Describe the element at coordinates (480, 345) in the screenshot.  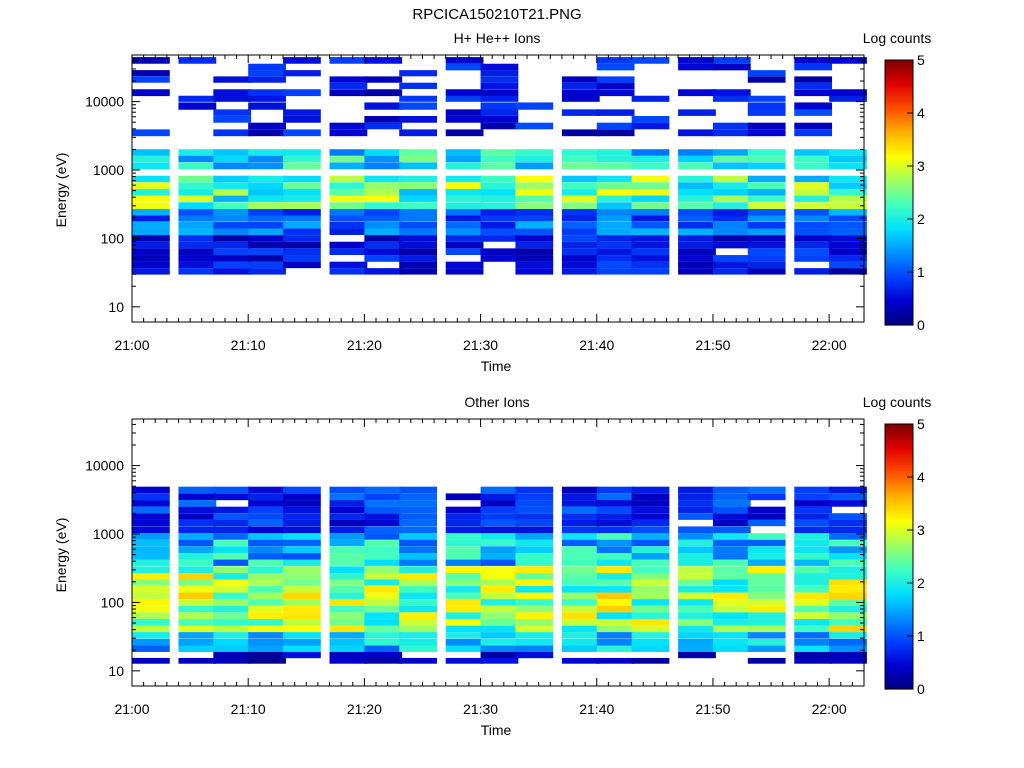
I see `x-tick-label: 21:30` at that location.